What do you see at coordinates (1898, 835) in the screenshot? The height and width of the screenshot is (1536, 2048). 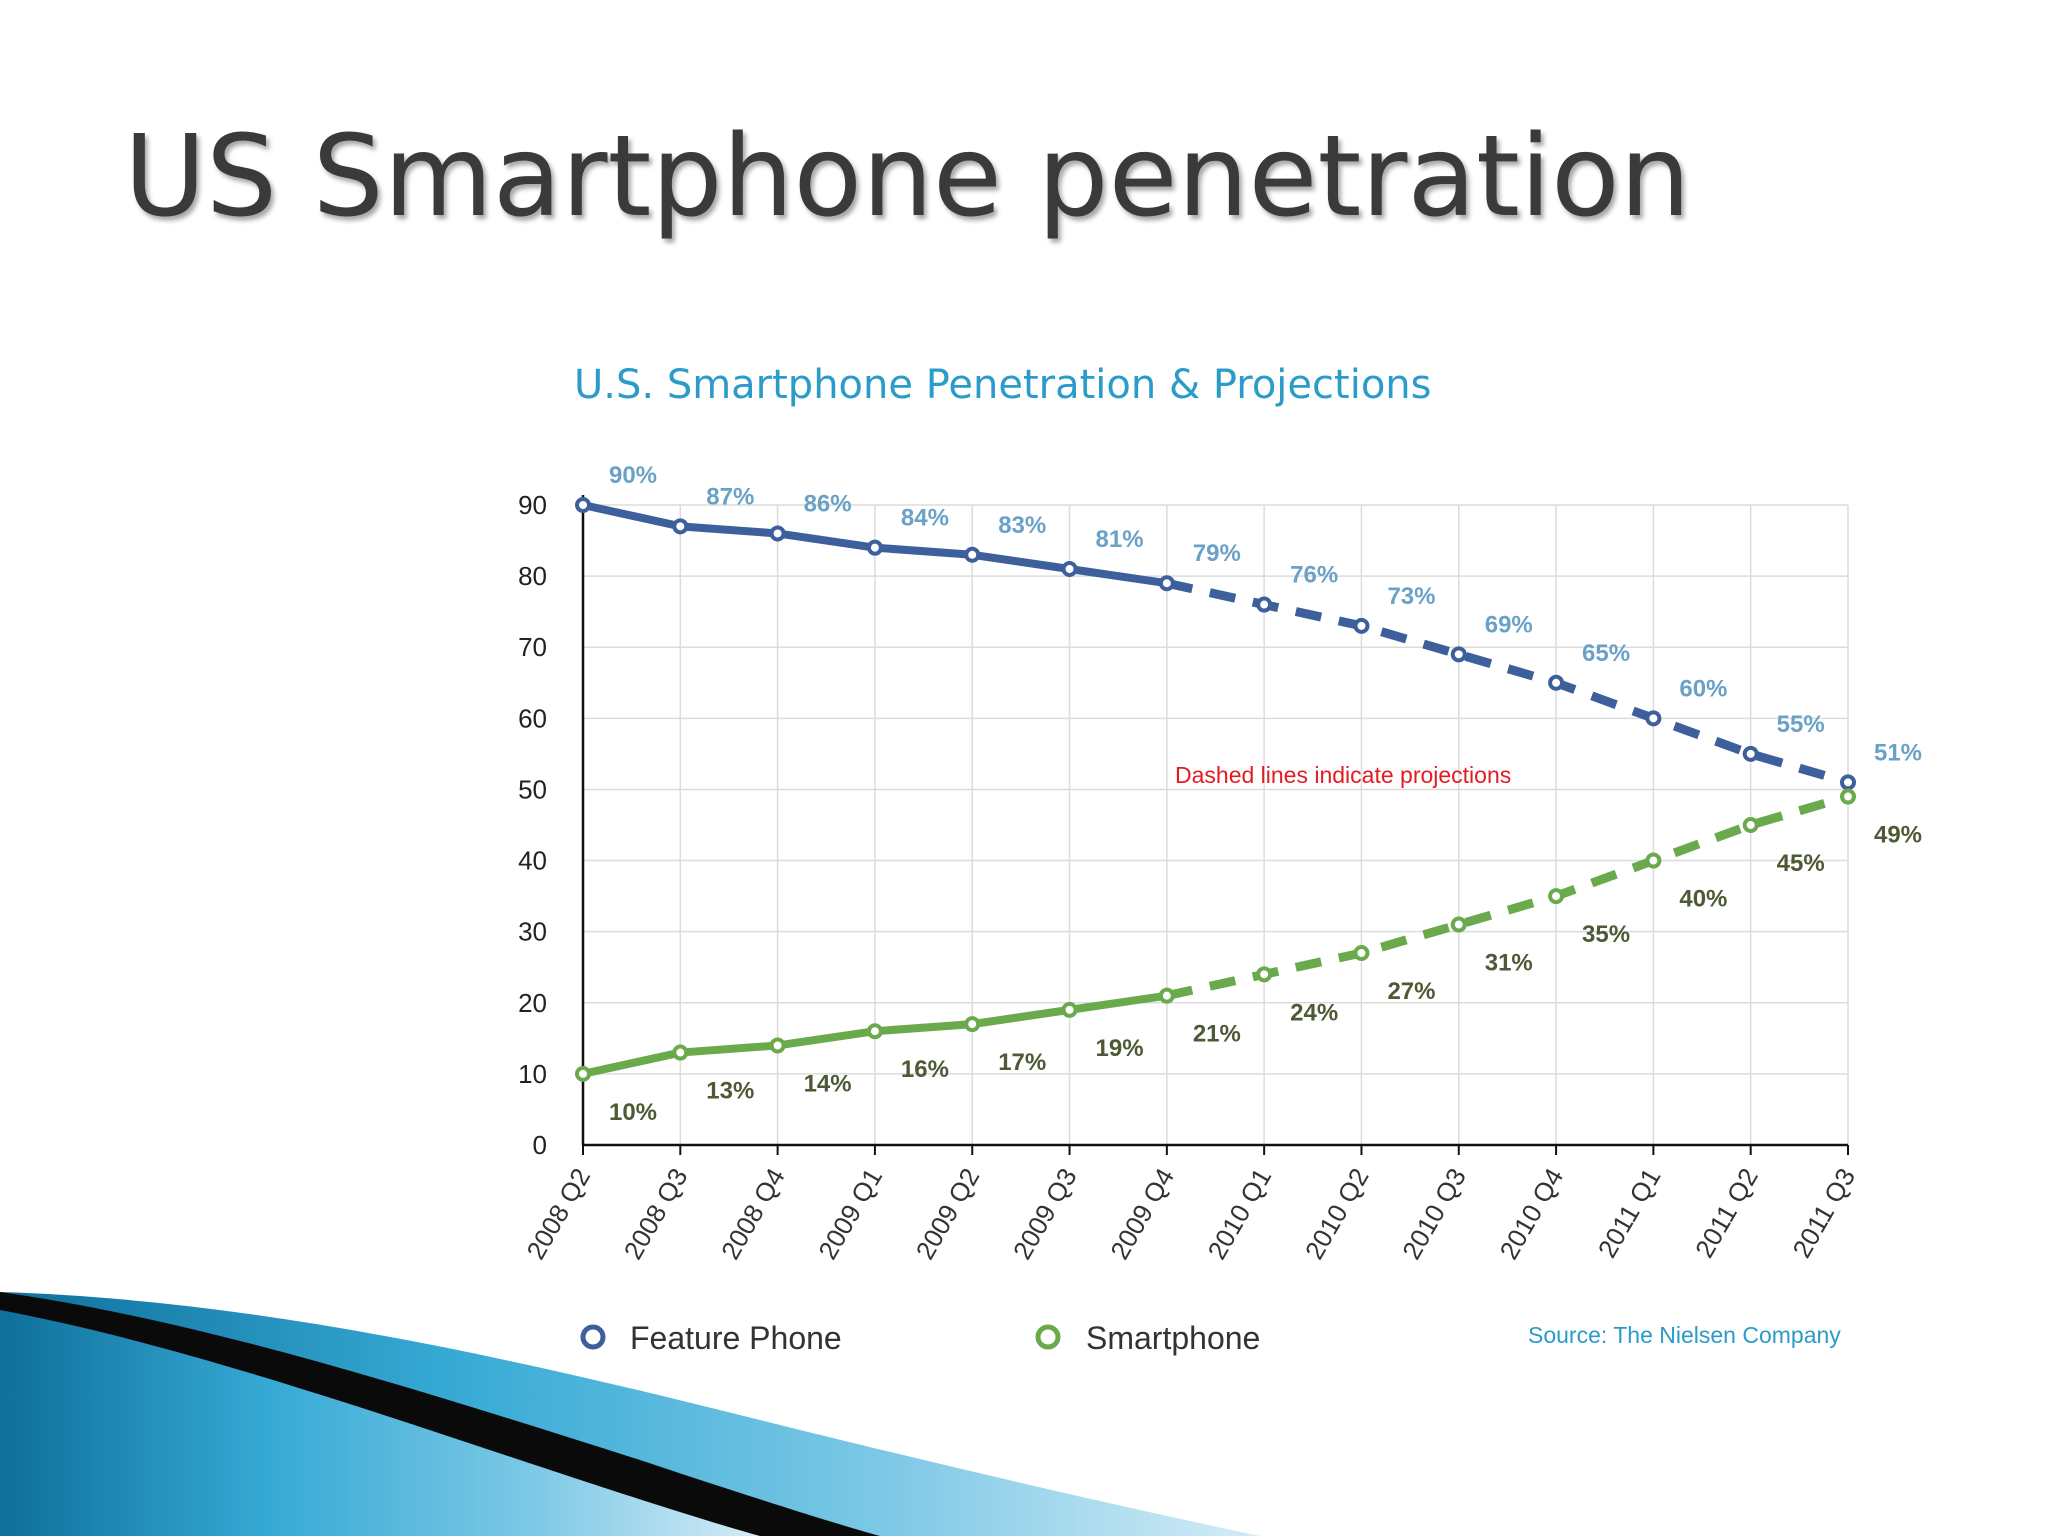 I see `smartphone-label-13: 49%` at bounding box center [1898, 835].